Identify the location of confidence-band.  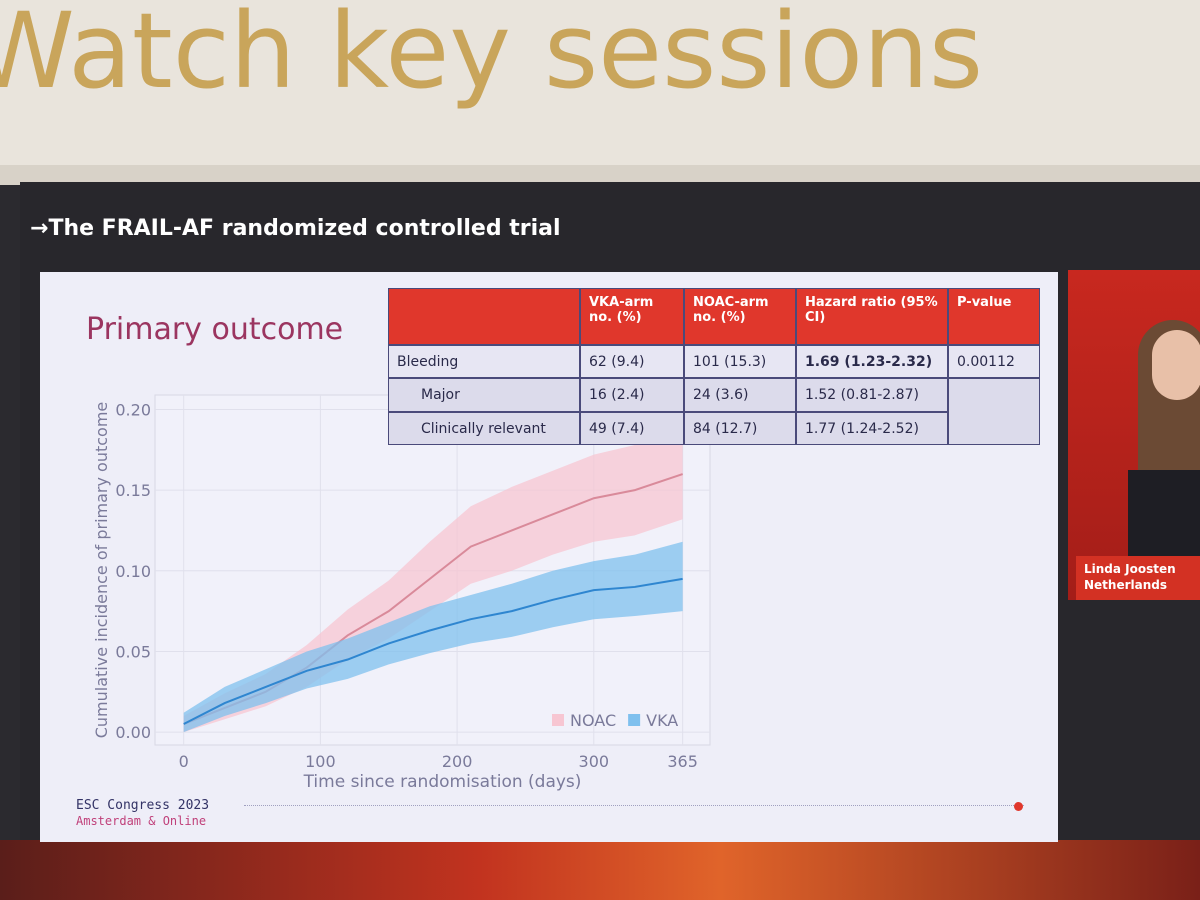
(433, 637).